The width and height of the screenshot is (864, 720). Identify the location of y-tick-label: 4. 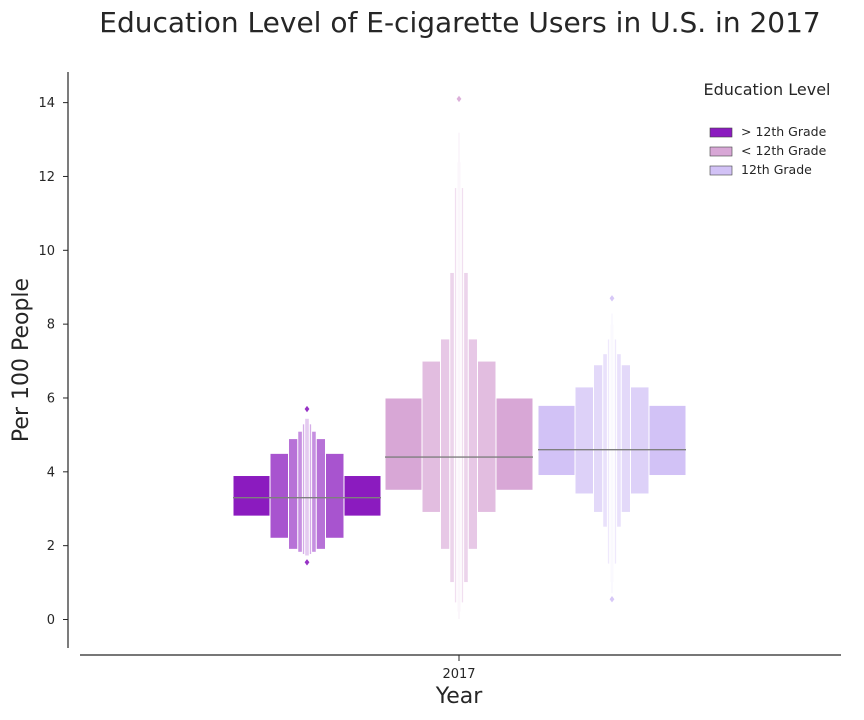
(51, 472).